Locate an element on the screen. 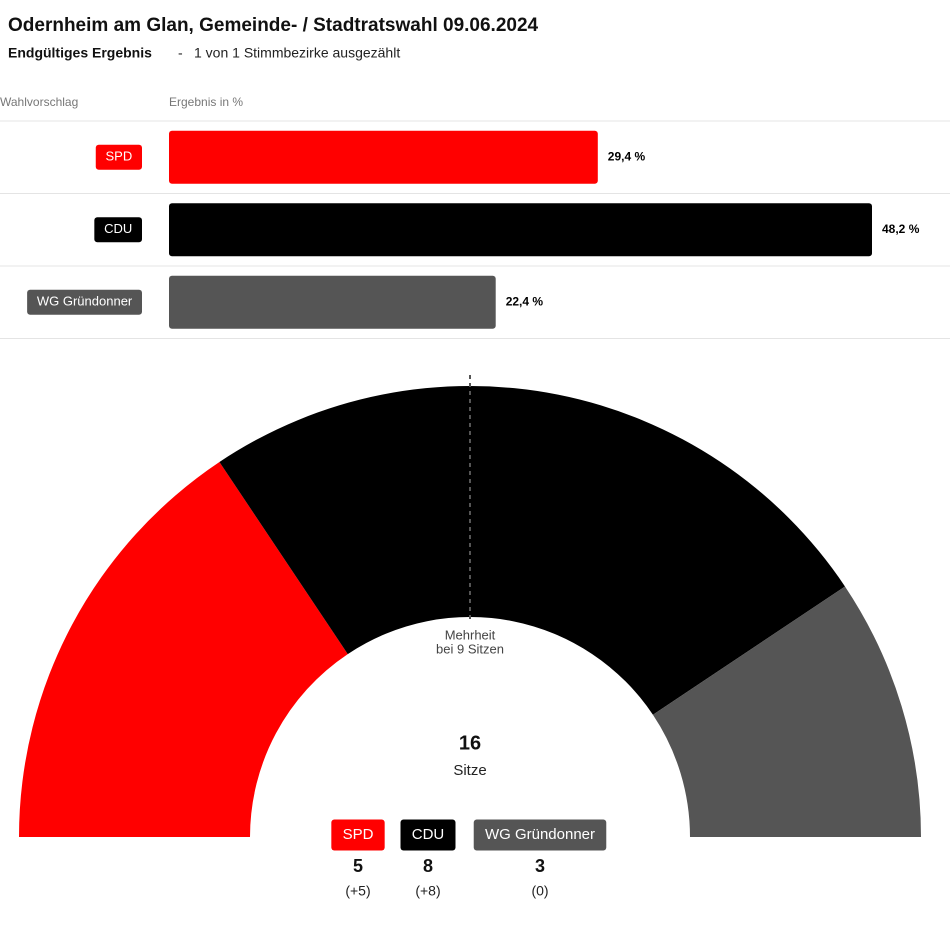 The height and width of the screenshot is (925, 950). seat-count: 5 is located at coordinates (358, 866).